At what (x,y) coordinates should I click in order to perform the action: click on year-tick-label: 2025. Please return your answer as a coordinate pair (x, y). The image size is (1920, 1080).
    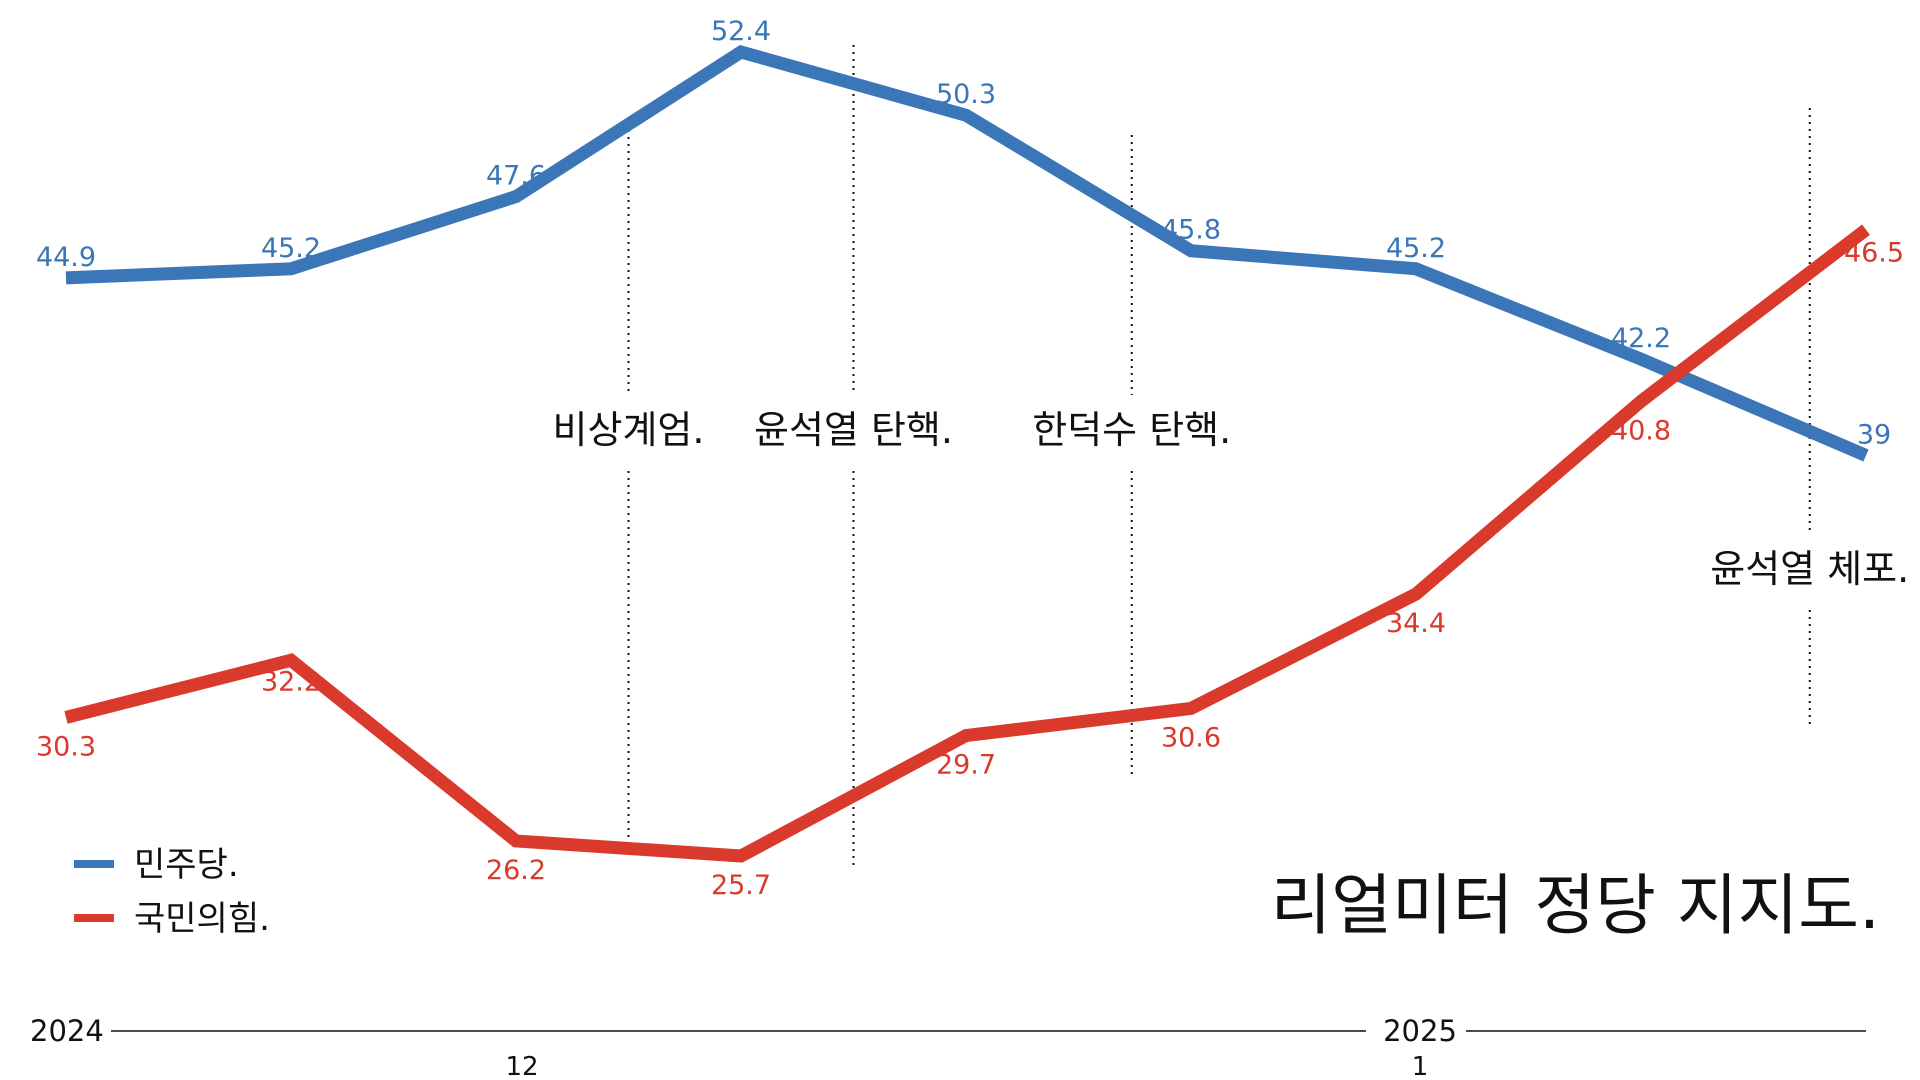
    Looking at the image, I should click on (1420, 1031).